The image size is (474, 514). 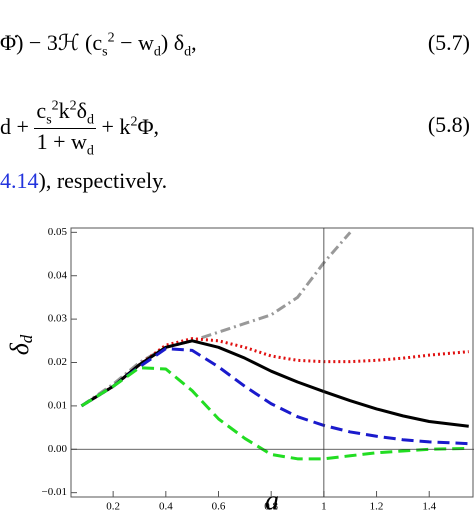 What do you see at coordinates (14, 126) in the screenshot?
I see `eq-part: d +` at bounding box center [14, 126].